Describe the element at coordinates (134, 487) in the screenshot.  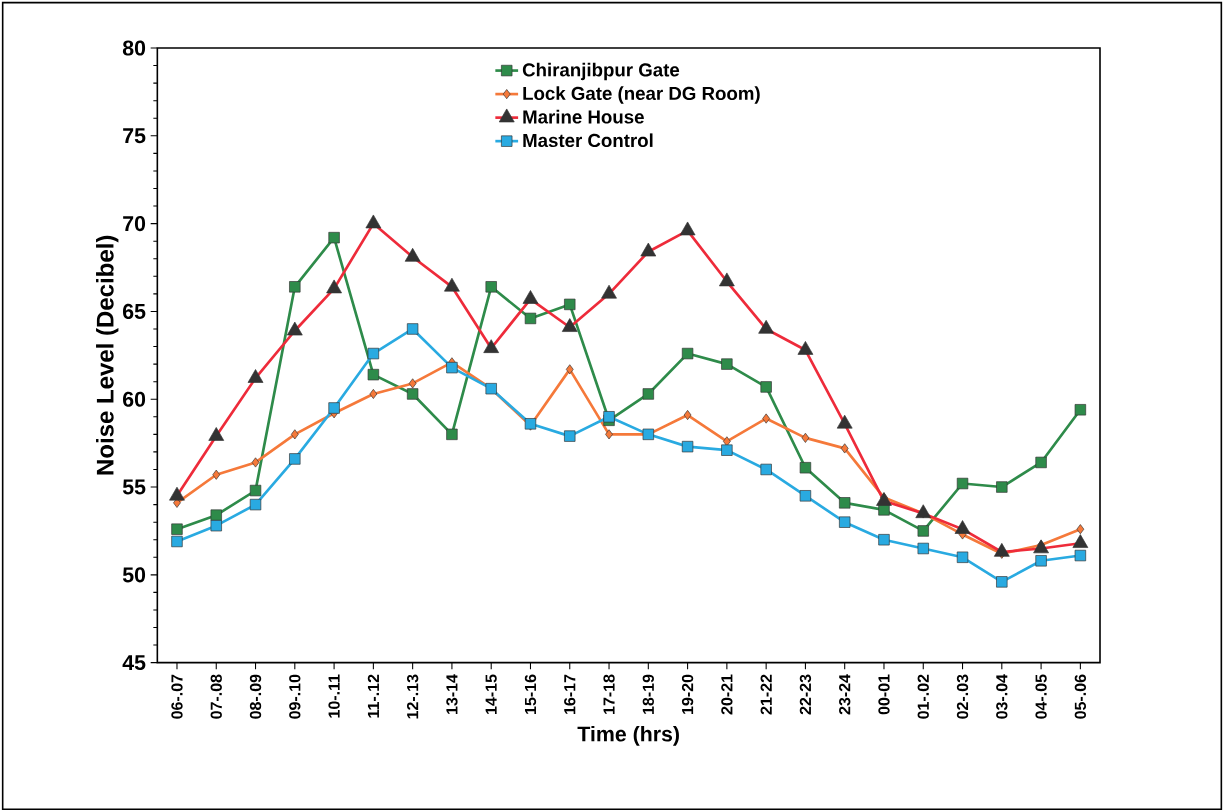
I see `y-tick-label: 55` at that location.